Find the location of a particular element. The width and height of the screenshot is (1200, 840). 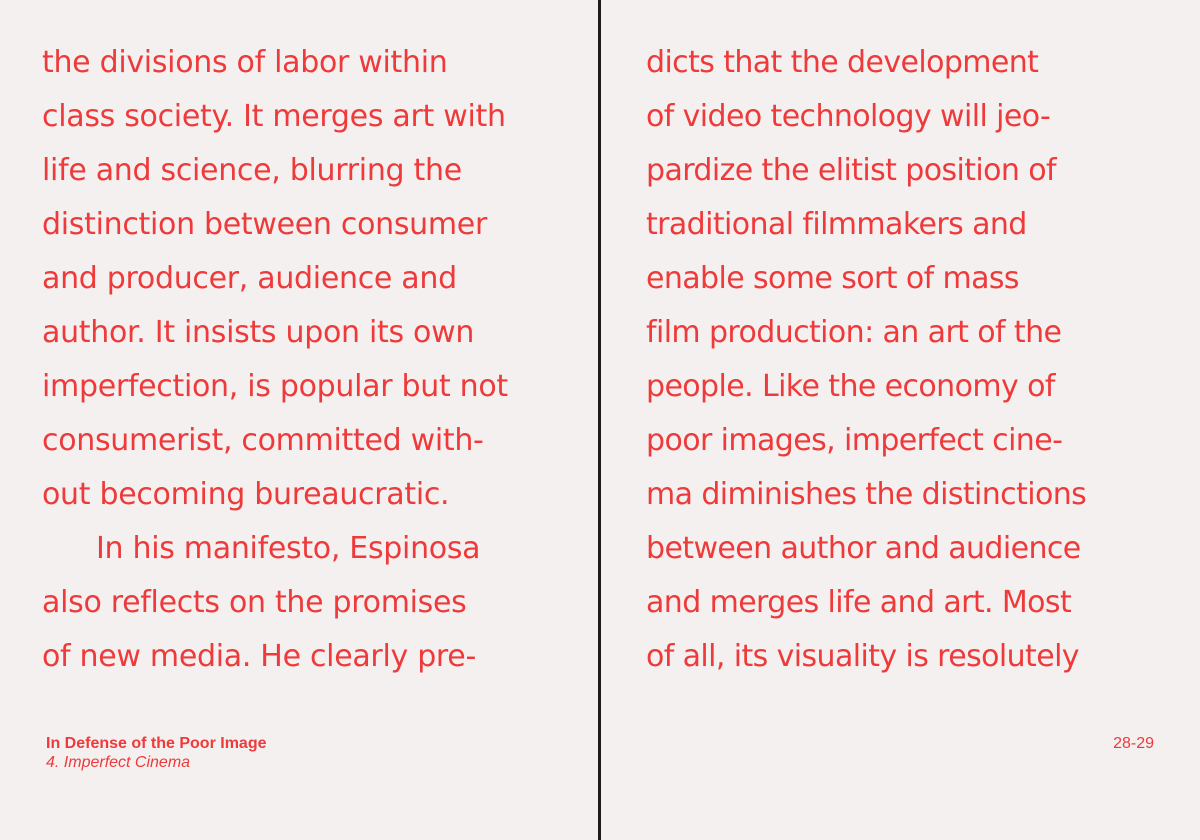

text-line: distinction between consumer is located at coordinates (264, 224).